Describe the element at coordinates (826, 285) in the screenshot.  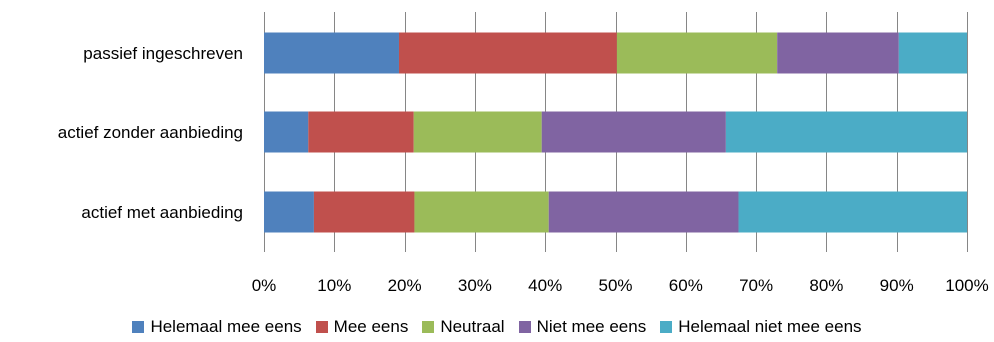
I see `x-tick-label: 80%` at that location.